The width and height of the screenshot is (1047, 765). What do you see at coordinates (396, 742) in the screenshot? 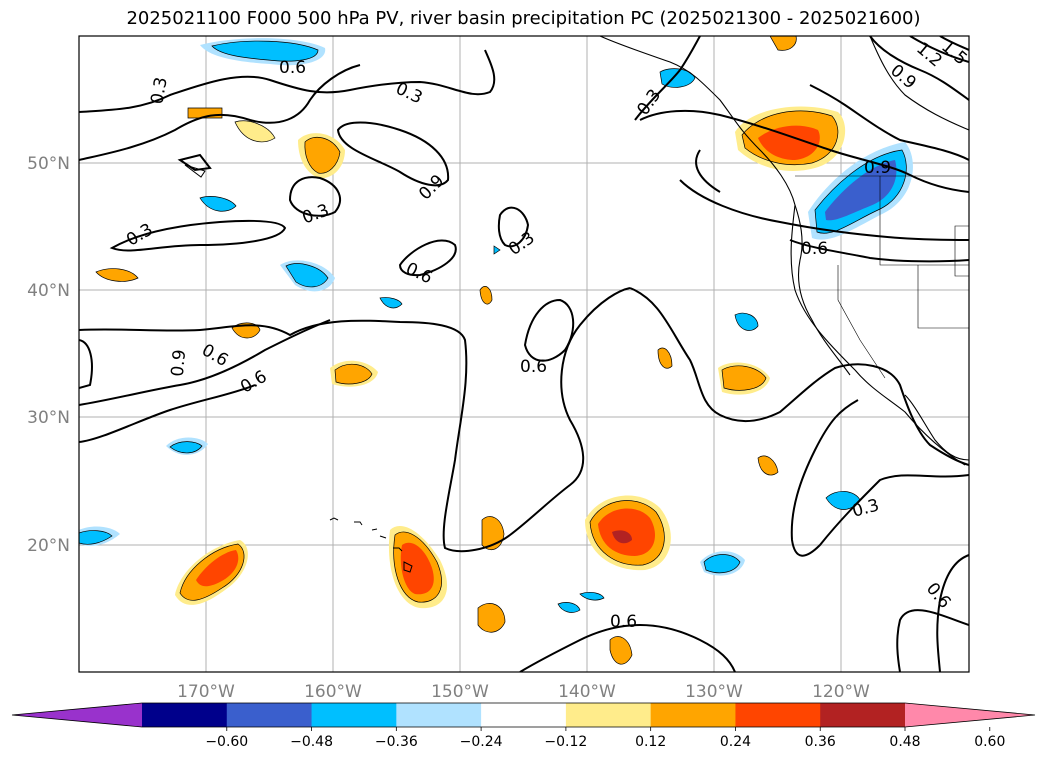
I see `colorbar-tick-label: −0.36` at bounding box center [396, 742].